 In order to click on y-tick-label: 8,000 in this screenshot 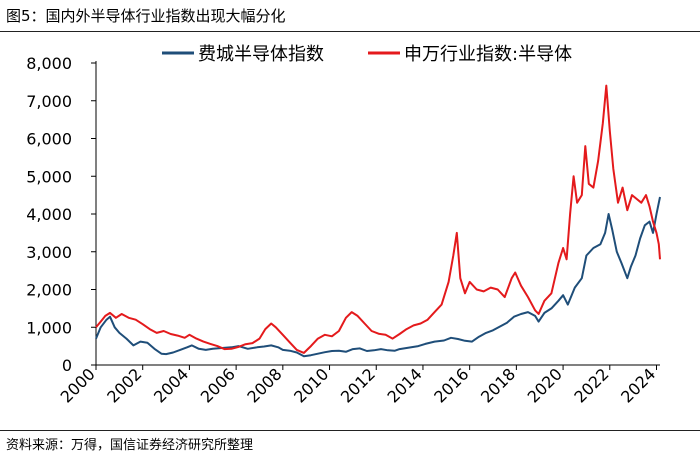, I will do `click(49, 63)`.